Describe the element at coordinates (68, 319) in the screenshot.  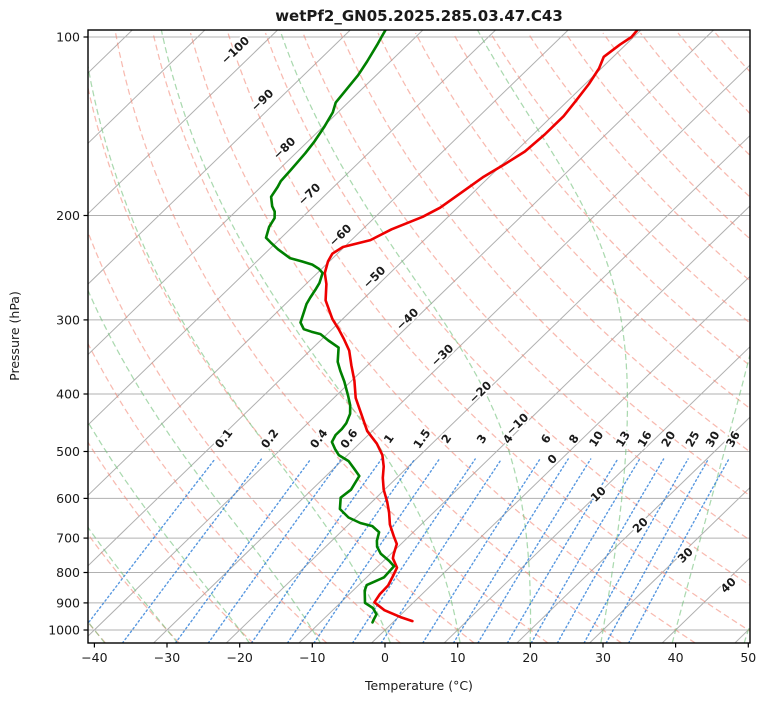
I see `y-tick-label: 300` at that location.